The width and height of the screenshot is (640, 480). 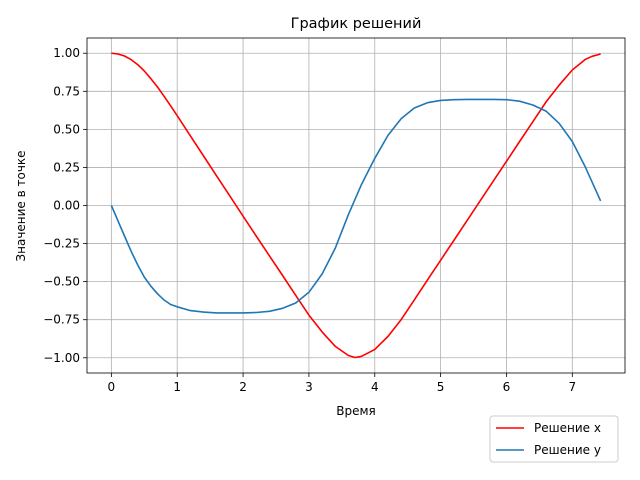 I want to click on legend-label-x: Решение x, so click(x=567, y=428).